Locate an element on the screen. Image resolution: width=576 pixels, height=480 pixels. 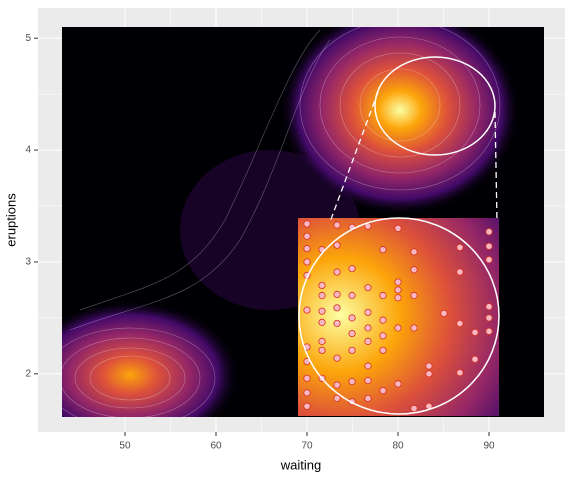
x-tick-label: 80 is located at coordinates (398, 446).